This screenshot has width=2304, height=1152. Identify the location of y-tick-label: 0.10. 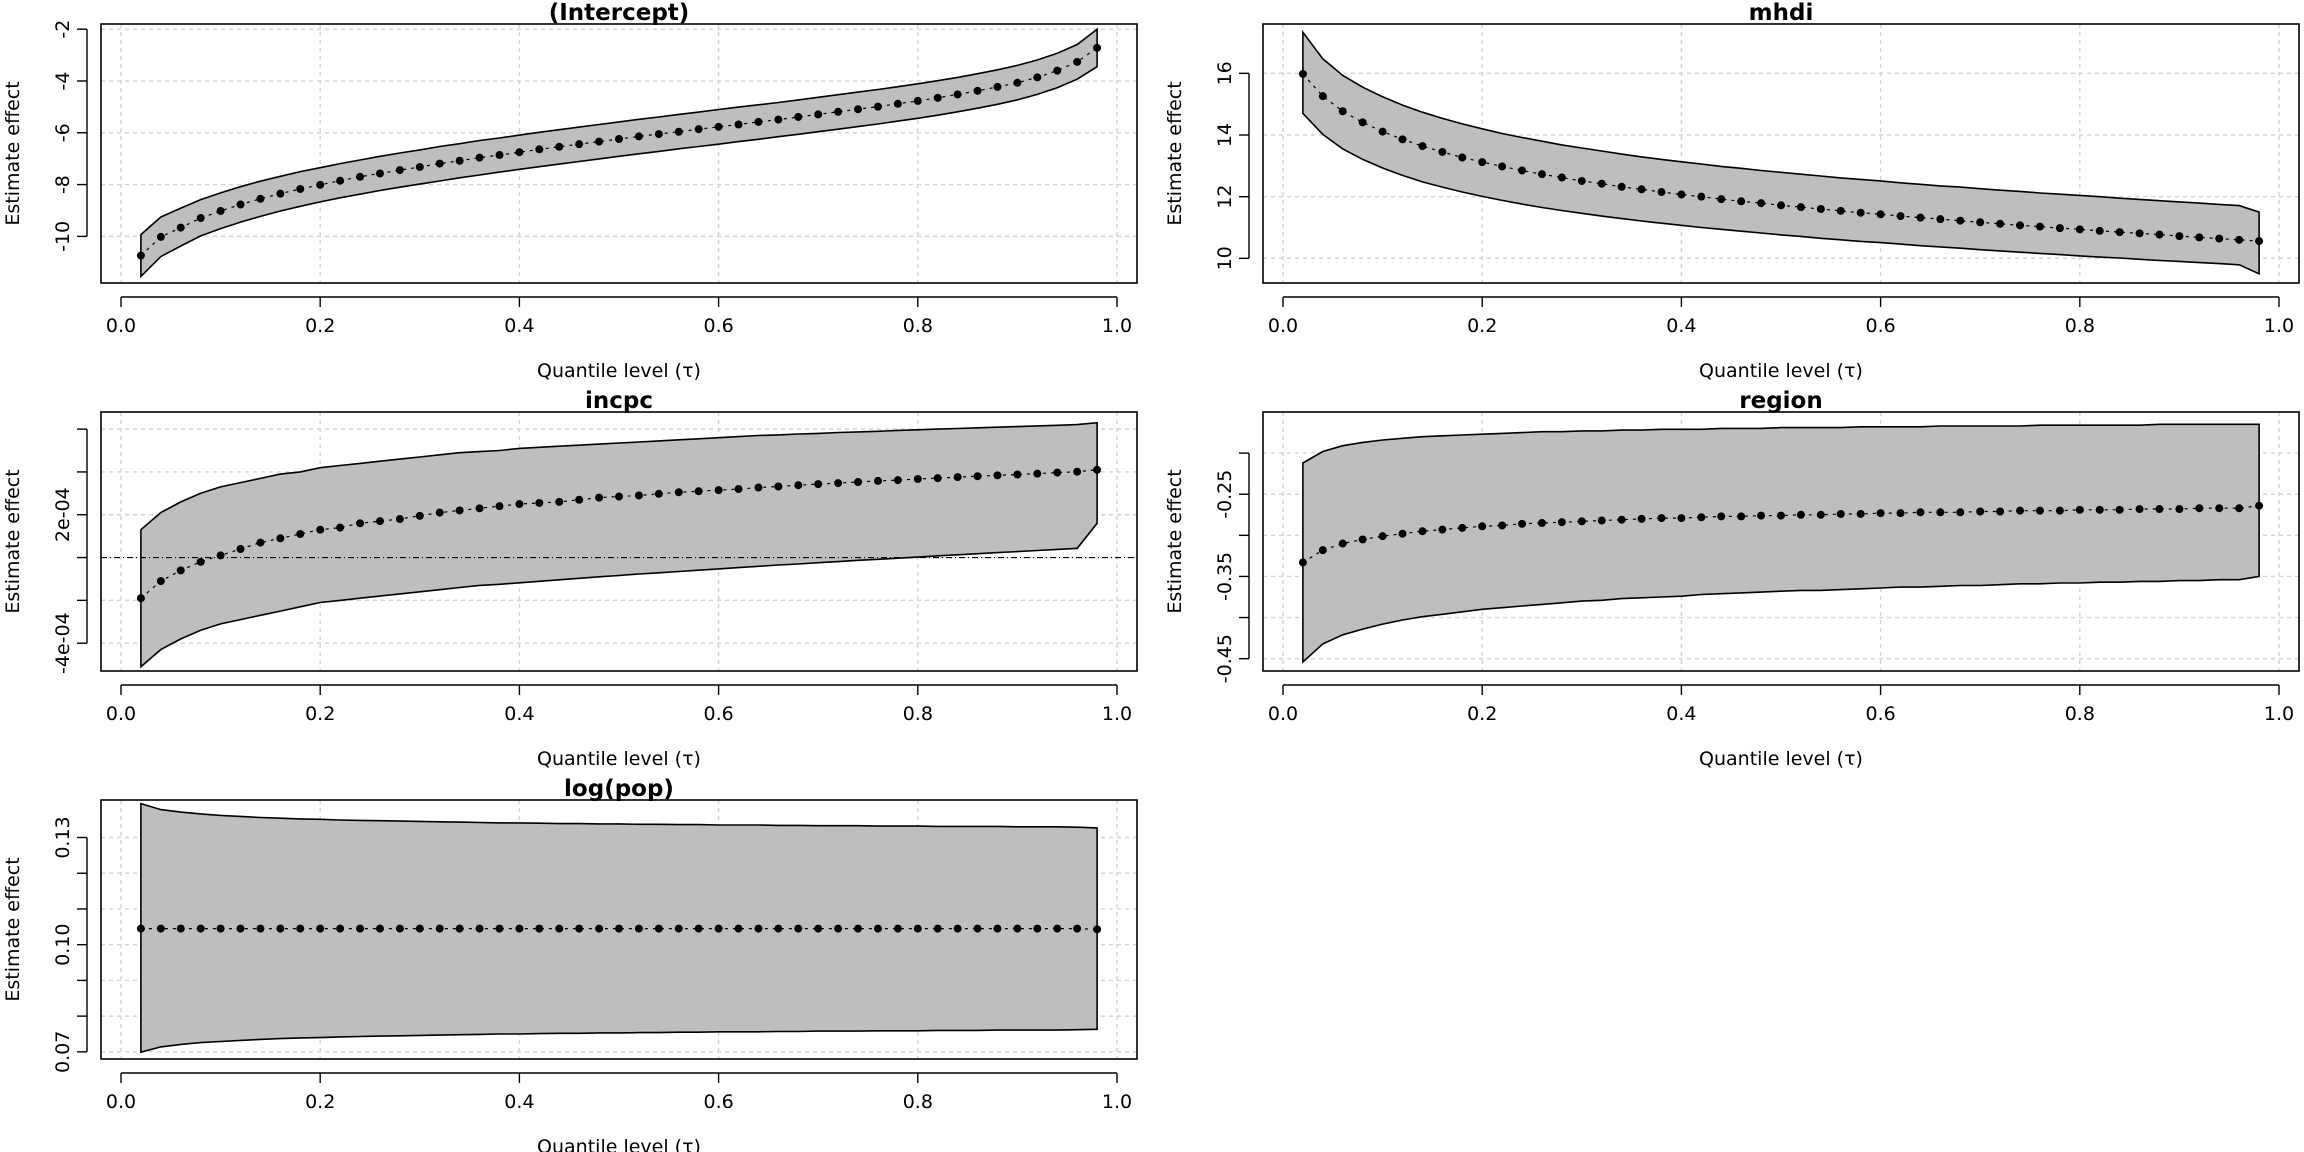
(63, 945).